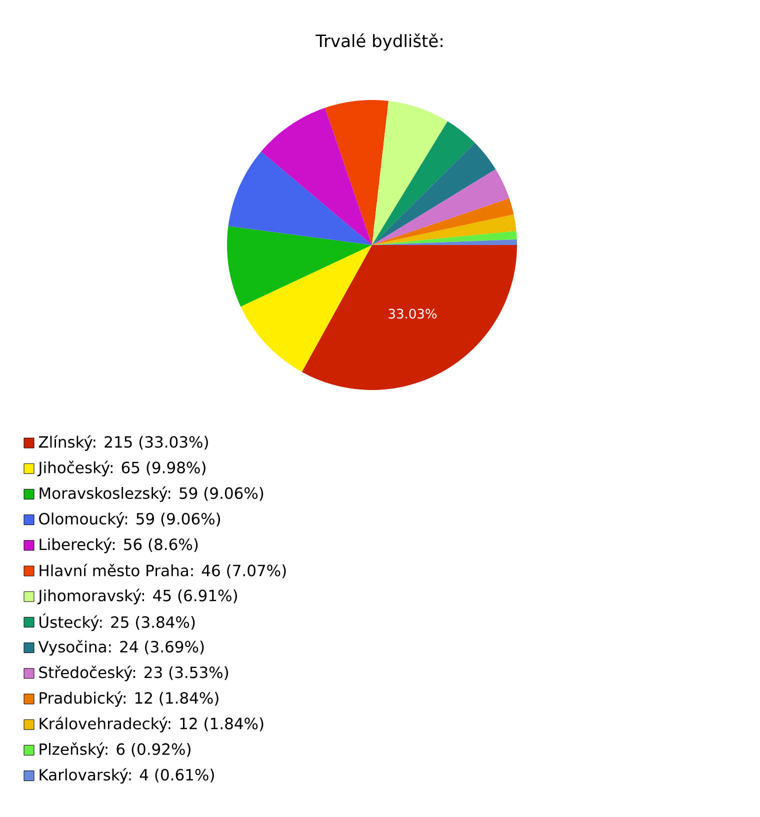 This screenshot has width=760, height=817. Describe the element at coordinates (163, 571) in the screenshot. I see `legend-label: Hlavní město Praha: 46 (7.07%)` at that location.